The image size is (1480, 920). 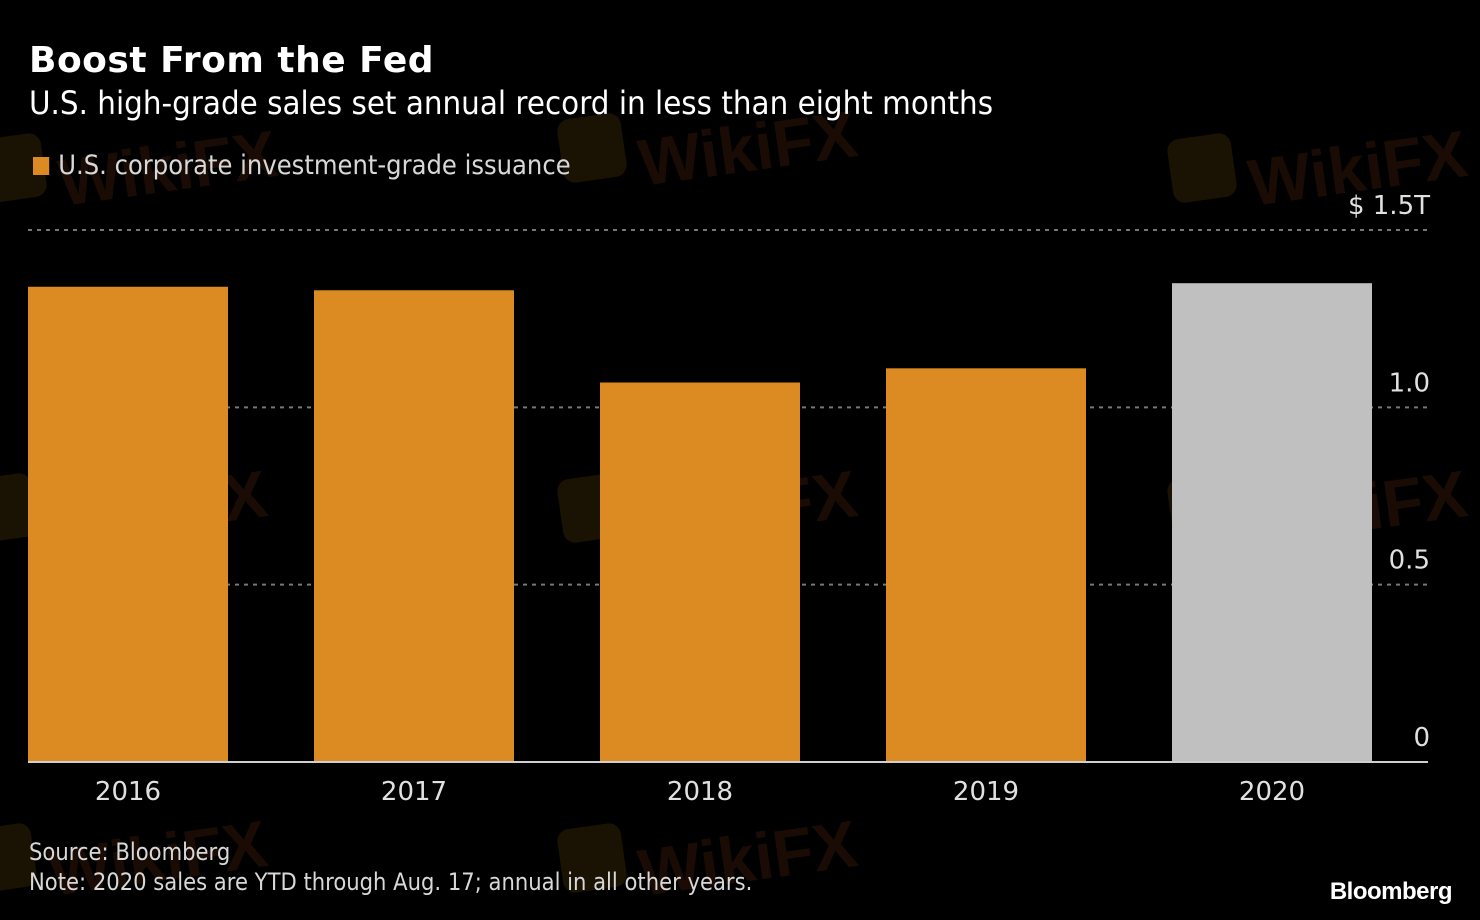 I want to click on bar-2016, so click(x=128, y=524).